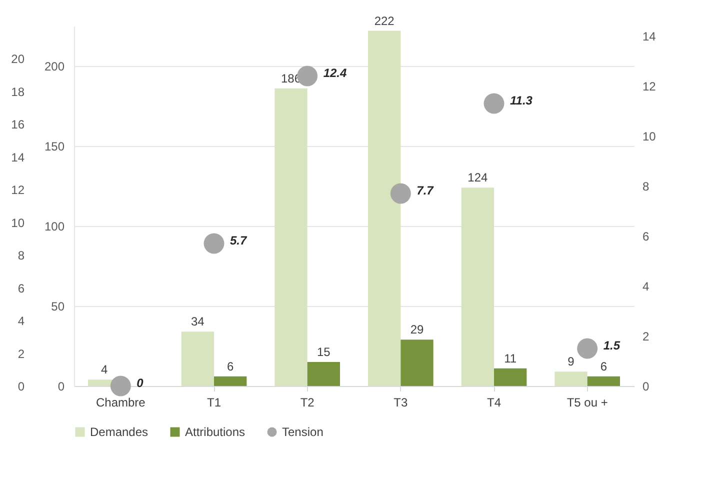  What do you see at coordinates (384, 21) in the screenshot?
I see `data-label: 222` at bounding box center [384, 21].